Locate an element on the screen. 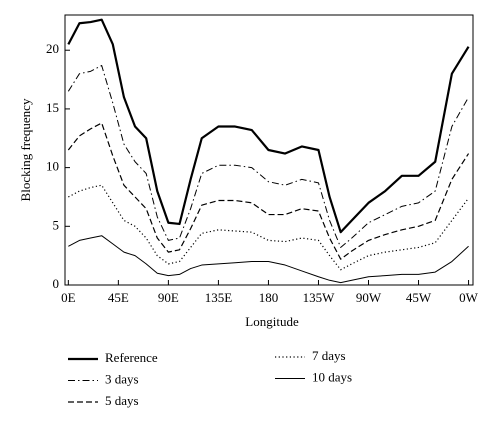 Image resolution: width=500 pixels, height=427 pixels. x-tick-label: 180 is located at coordinates (269, 297).